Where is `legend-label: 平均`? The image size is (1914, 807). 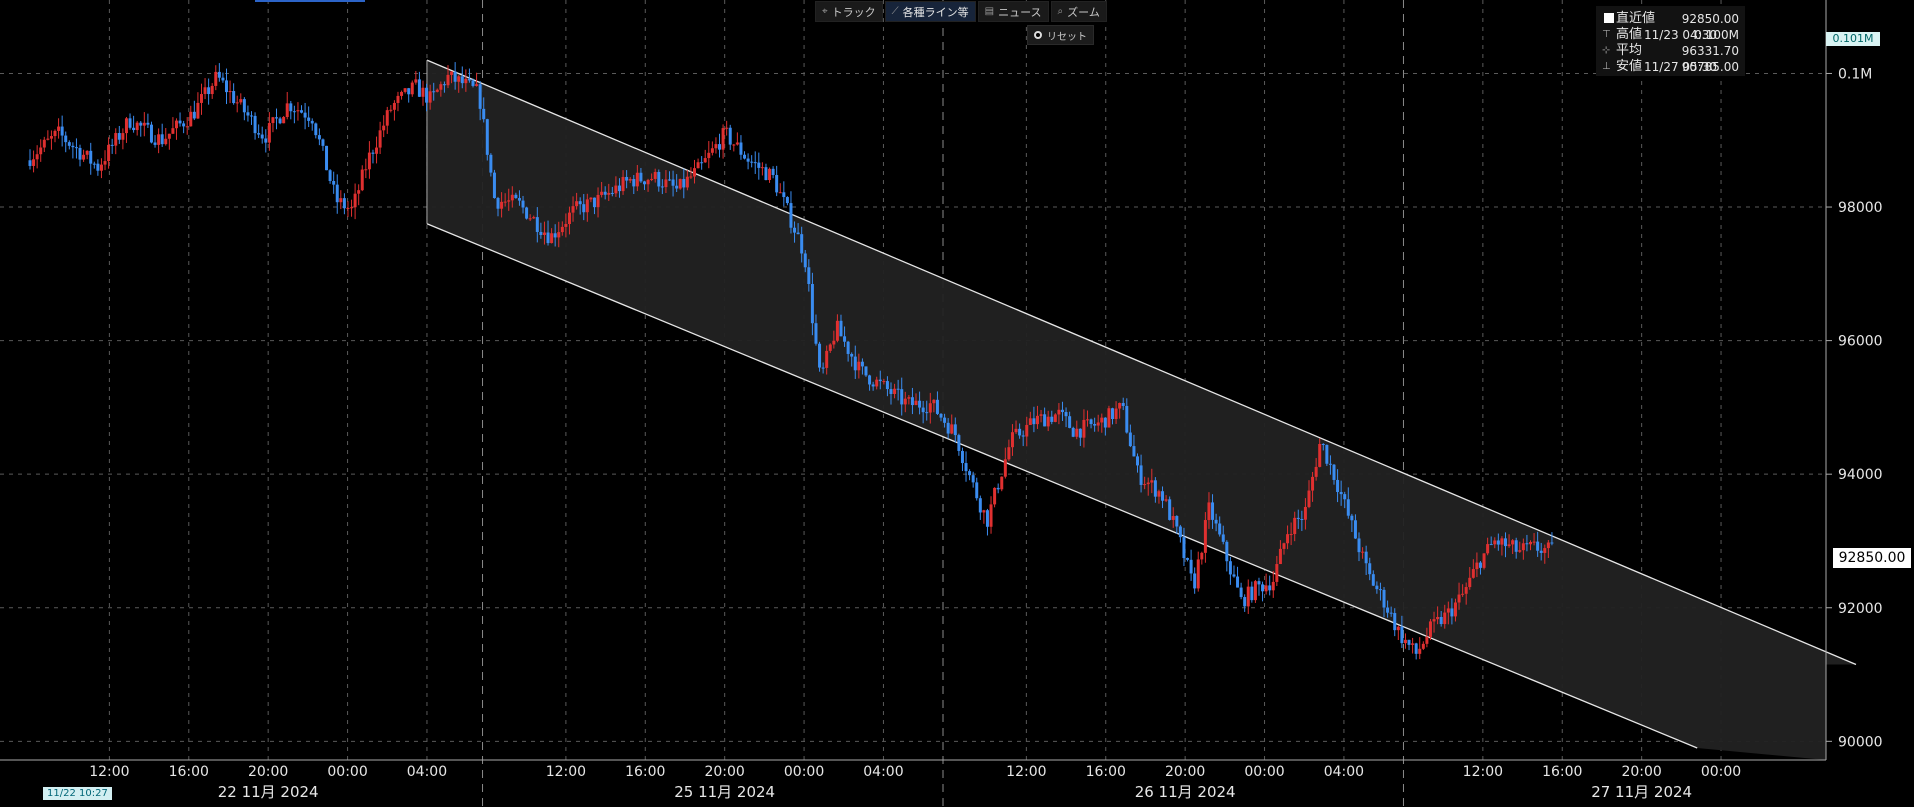
legend-label: 平均 is located at coordinates (1629, 50).